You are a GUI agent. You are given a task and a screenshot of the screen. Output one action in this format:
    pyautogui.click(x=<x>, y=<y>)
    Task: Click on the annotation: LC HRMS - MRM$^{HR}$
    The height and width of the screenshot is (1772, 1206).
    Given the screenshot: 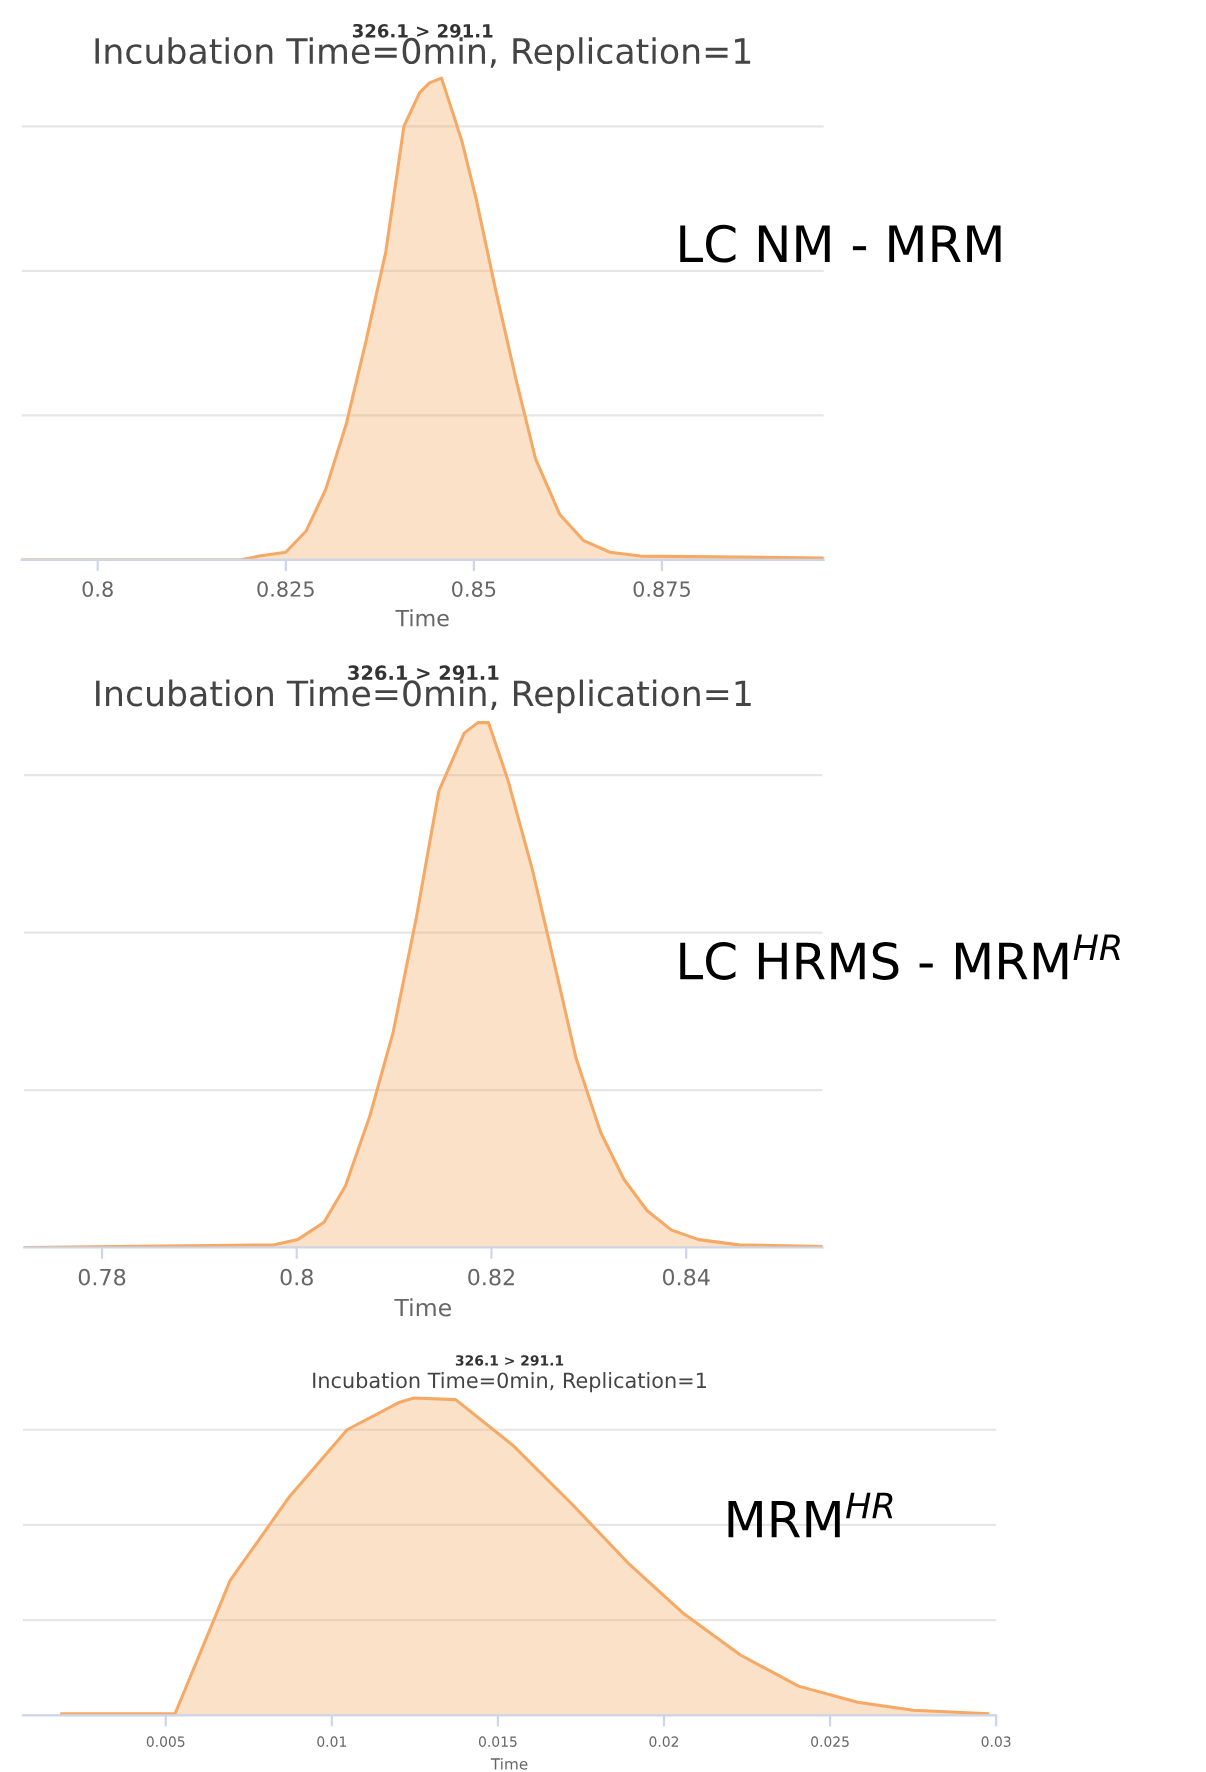 What is the action you would take?
    pyautogui.click(x=900, y=957)
    